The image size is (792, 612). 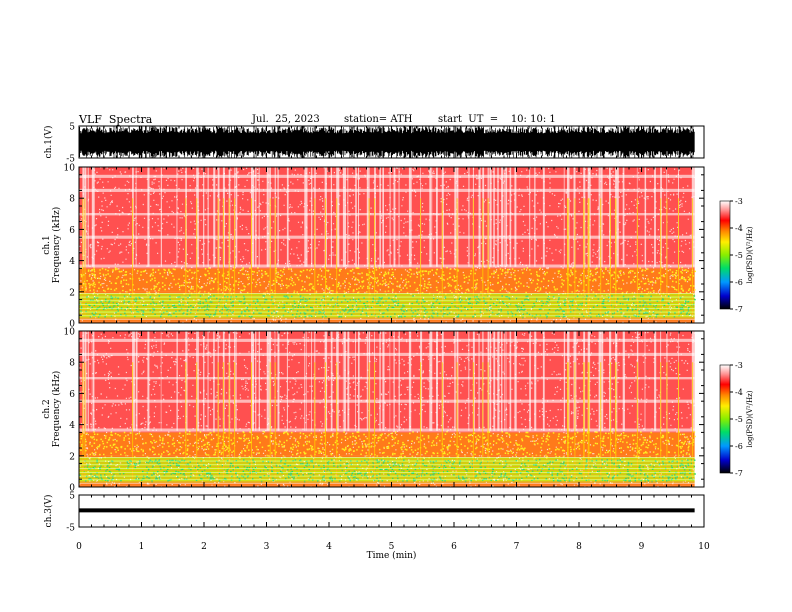 What do you see at coordinates (47, 244) in the screenshot?
I see `channel-label: ch.1` at bounding box center [47, 244].